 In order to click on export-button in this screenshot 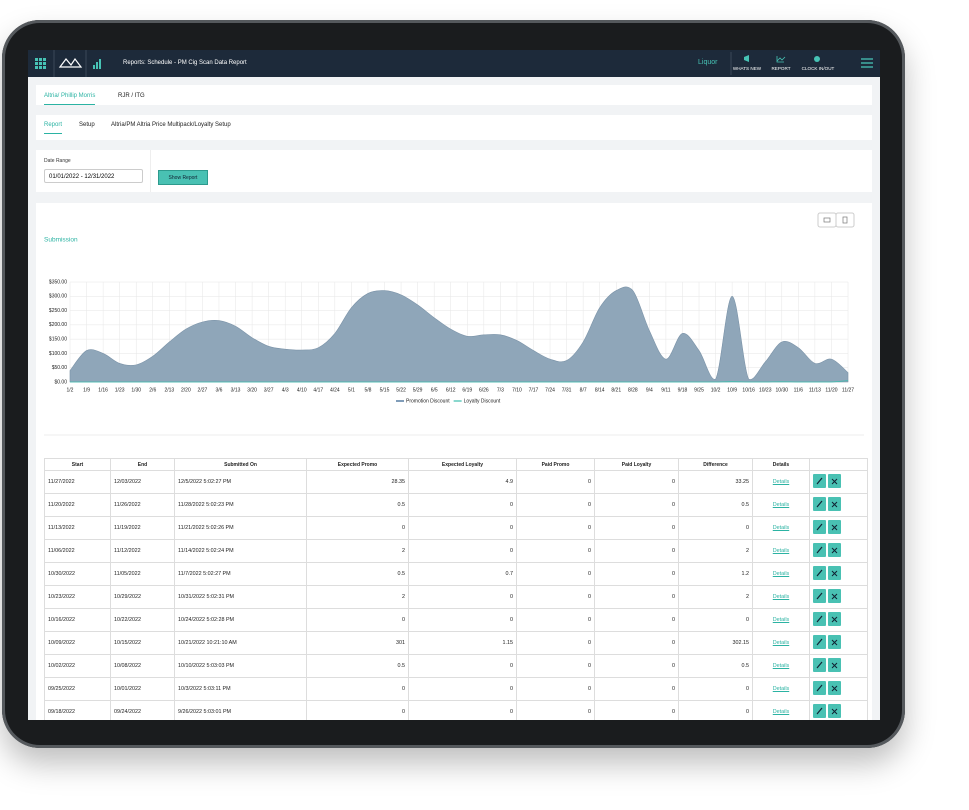, I will do `click(845, 220)`.